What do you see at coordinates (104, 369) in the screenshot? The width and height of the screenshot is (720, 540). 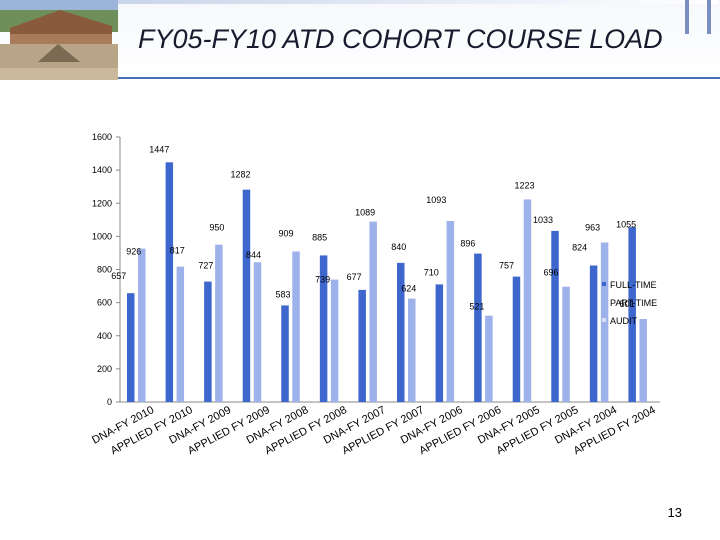 I see `y-tick-label: 200` at bounding box center [104, 369].